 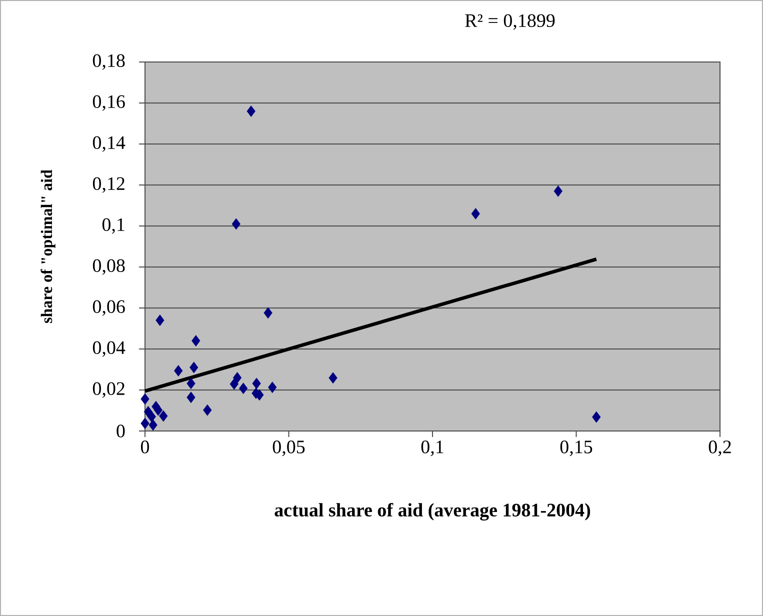 What do you see at coordinates (576, 448) in the screenshot?
I see `x-tick-label: 0,15` at bounding box center [576, 448].